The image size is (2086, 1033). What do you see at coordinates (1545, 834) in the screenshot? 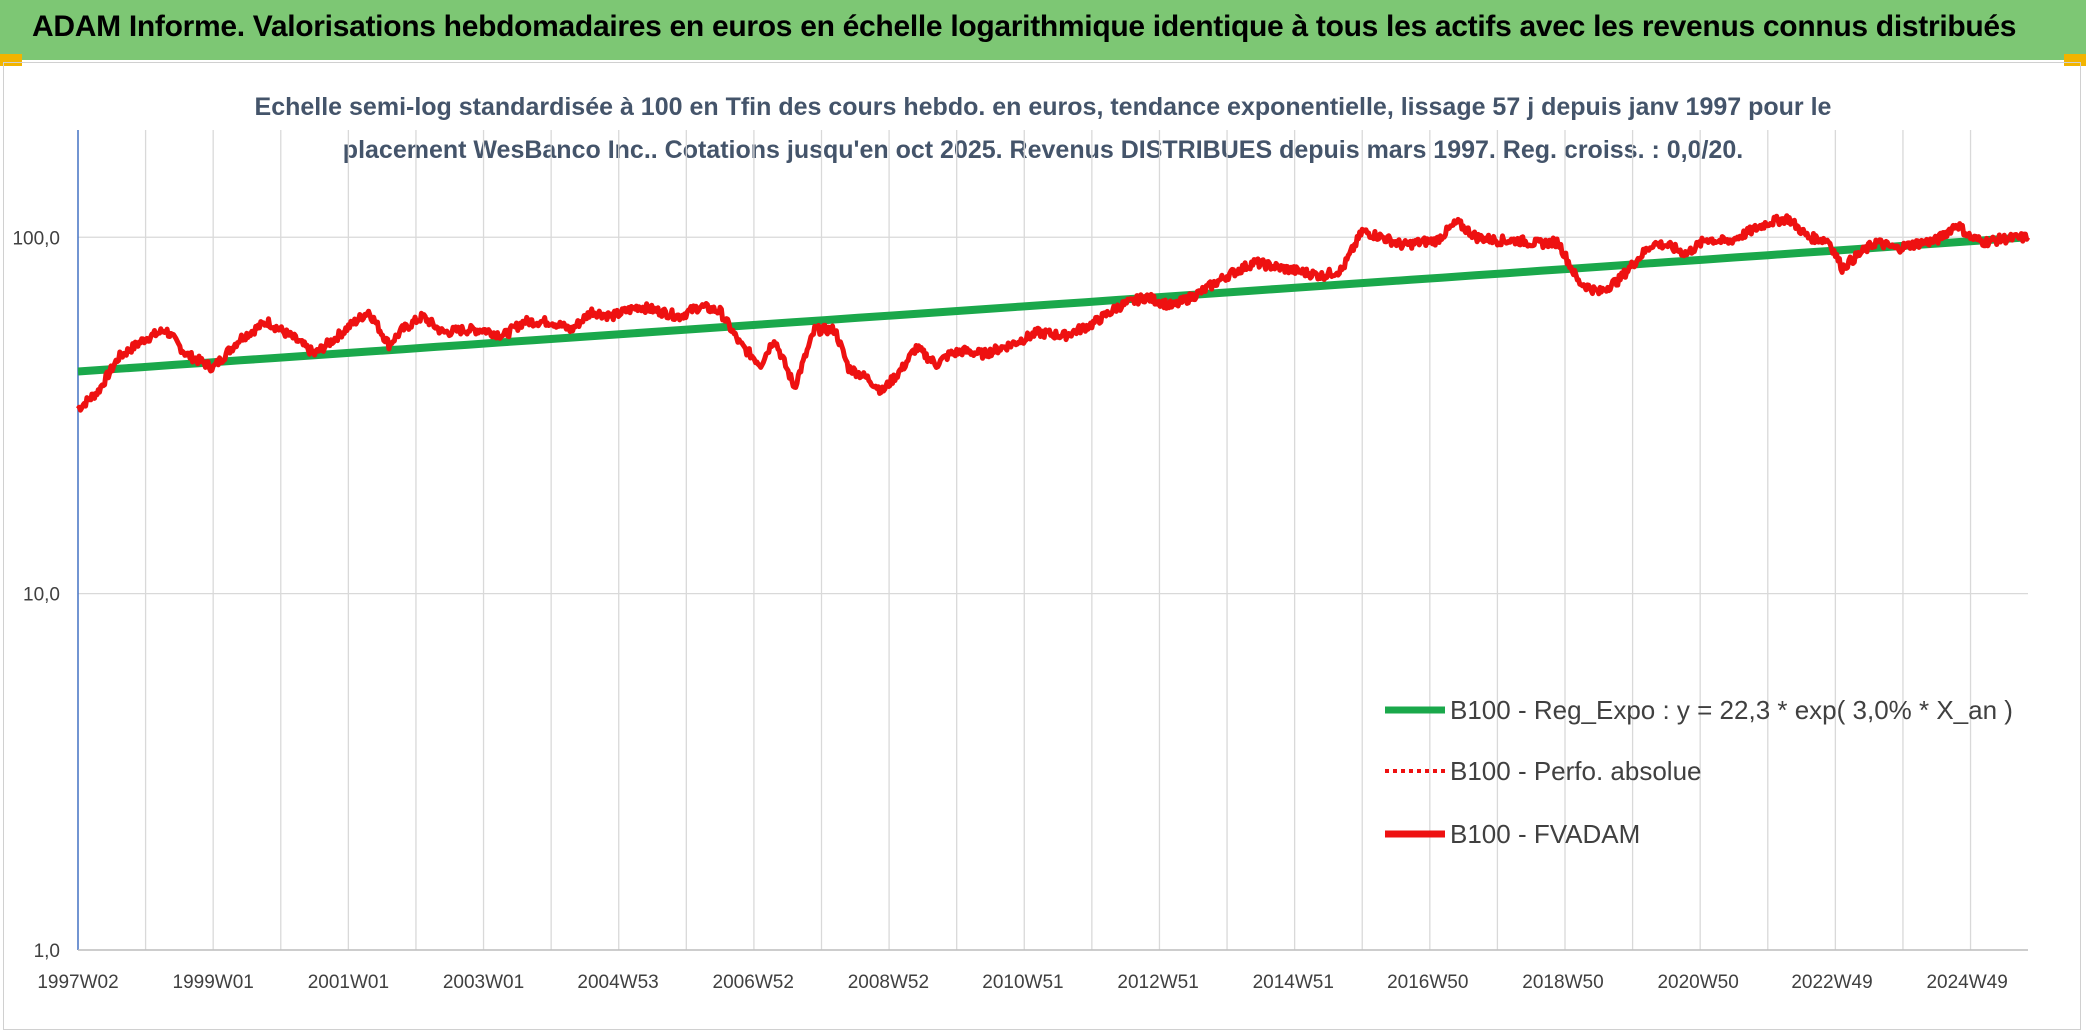
I see `legend-label: B100 - FVADAM` at bounding box center [1545, 834].